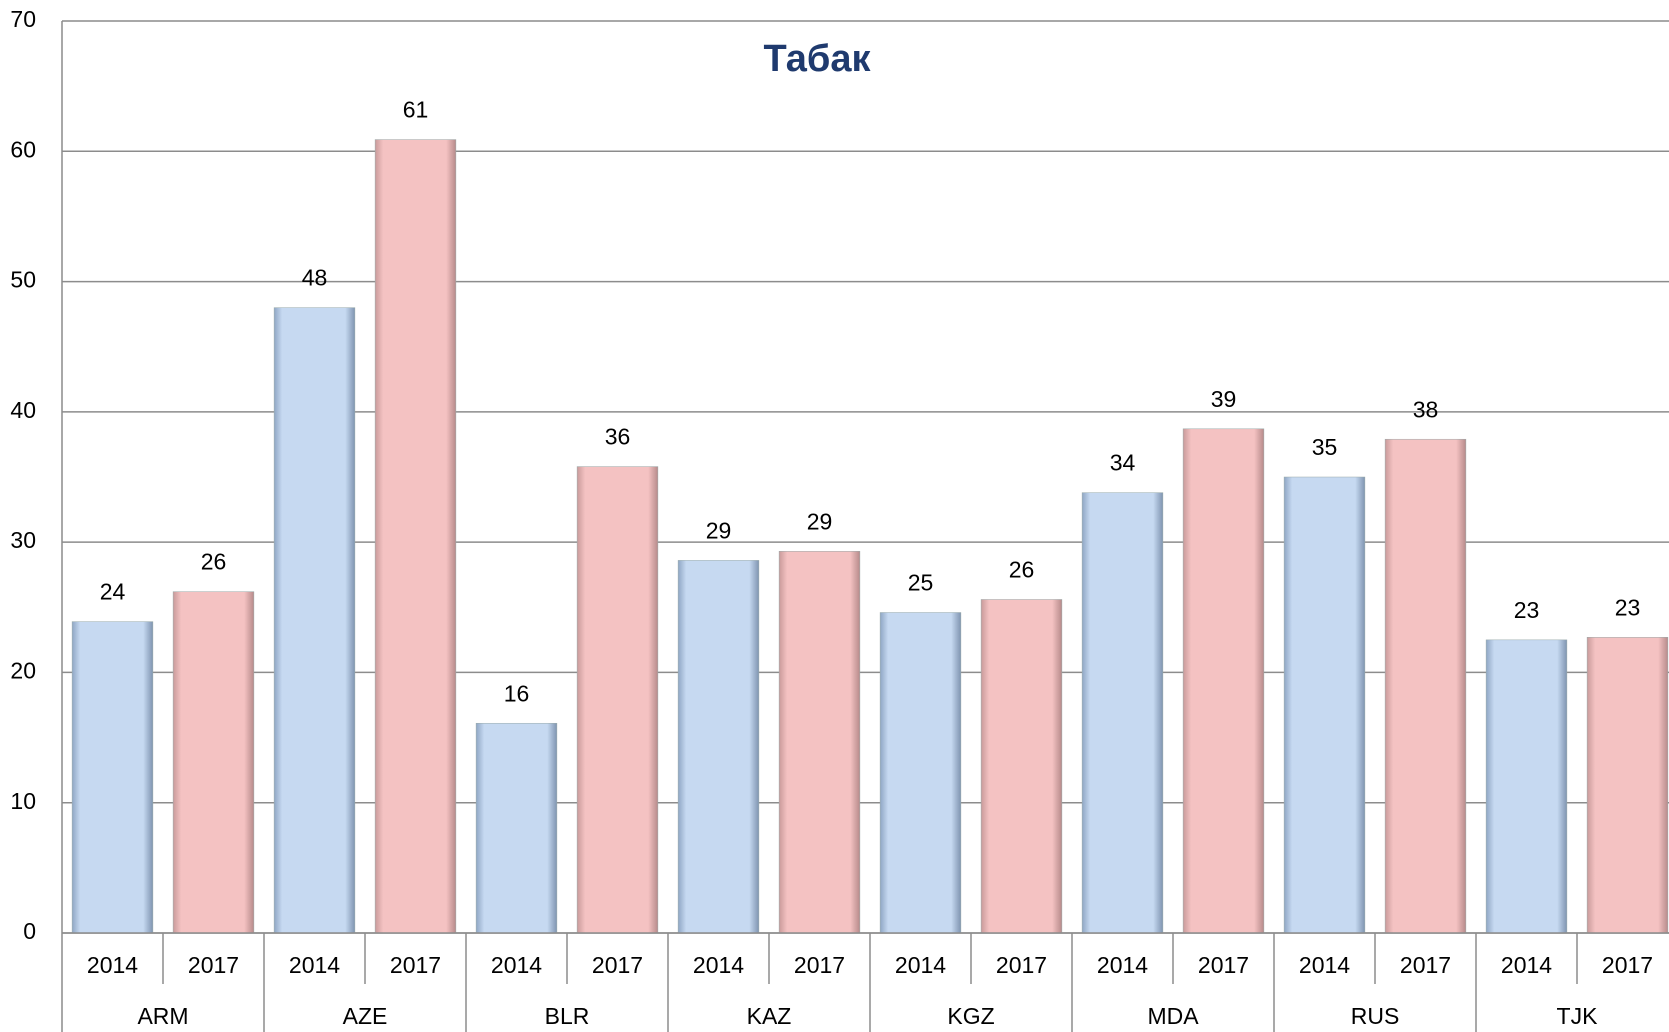 The height and width of the screenshot is (1032, 1669). Describe the element at coordinates (315, 278) in the screenshot. I see `data-label: 48` at that location.